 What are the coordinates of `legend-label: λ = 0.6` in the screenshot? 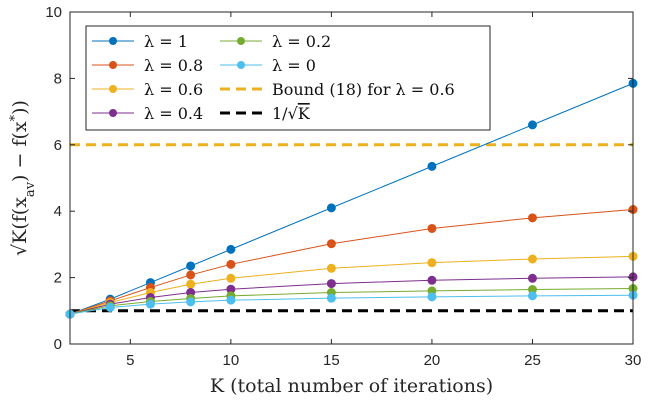 It's located at (173, 89).